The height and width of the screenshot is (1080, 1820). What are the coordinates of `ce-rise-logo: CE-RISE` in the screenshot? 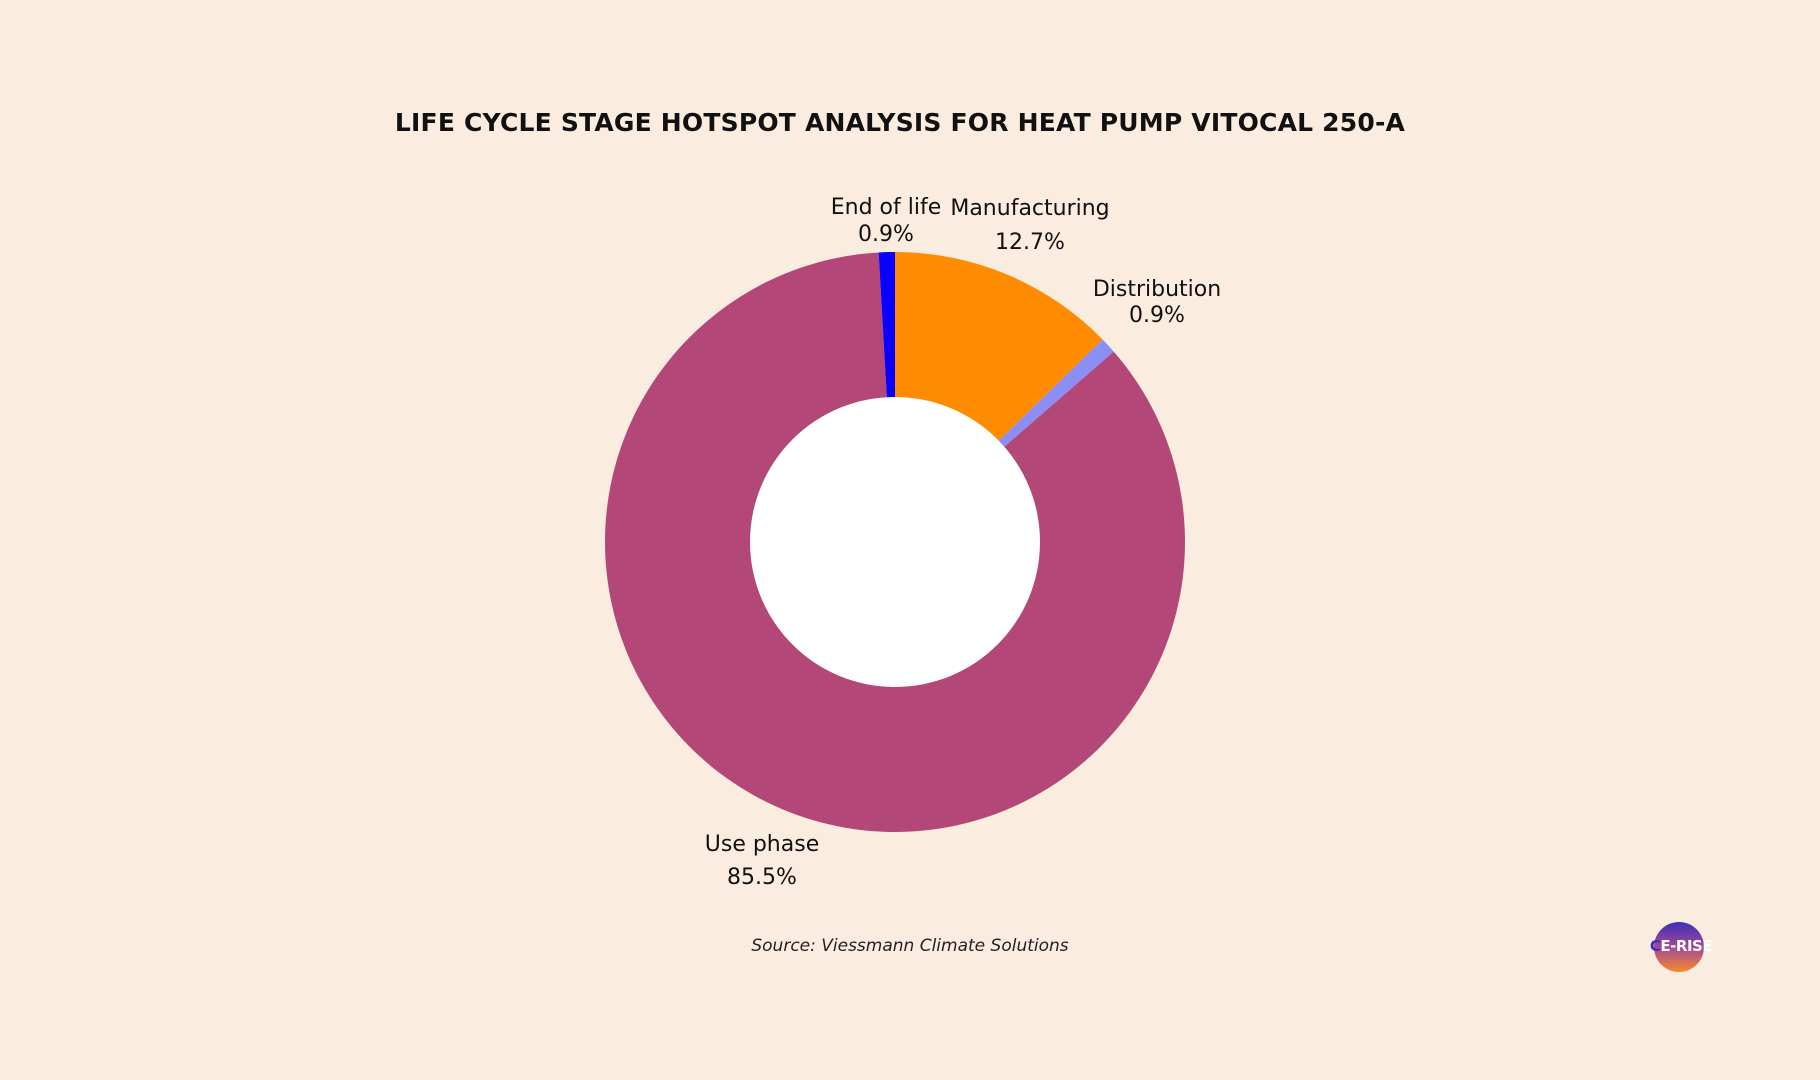 It's located at (1675, 947).